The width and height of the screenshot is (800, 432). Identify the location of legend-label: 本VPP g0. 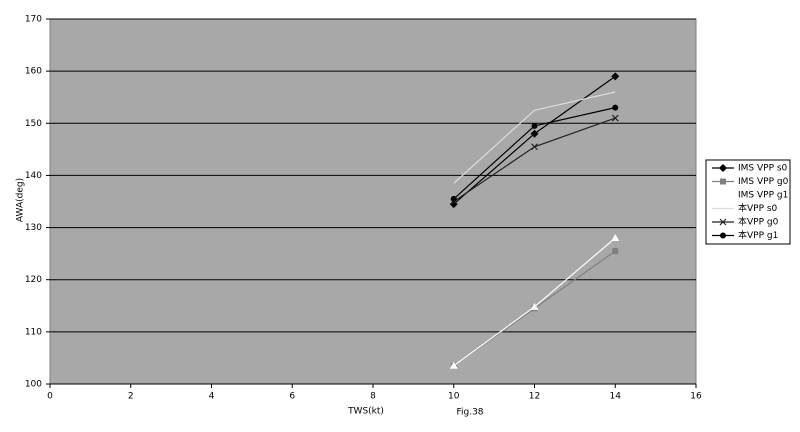
(758, 222).